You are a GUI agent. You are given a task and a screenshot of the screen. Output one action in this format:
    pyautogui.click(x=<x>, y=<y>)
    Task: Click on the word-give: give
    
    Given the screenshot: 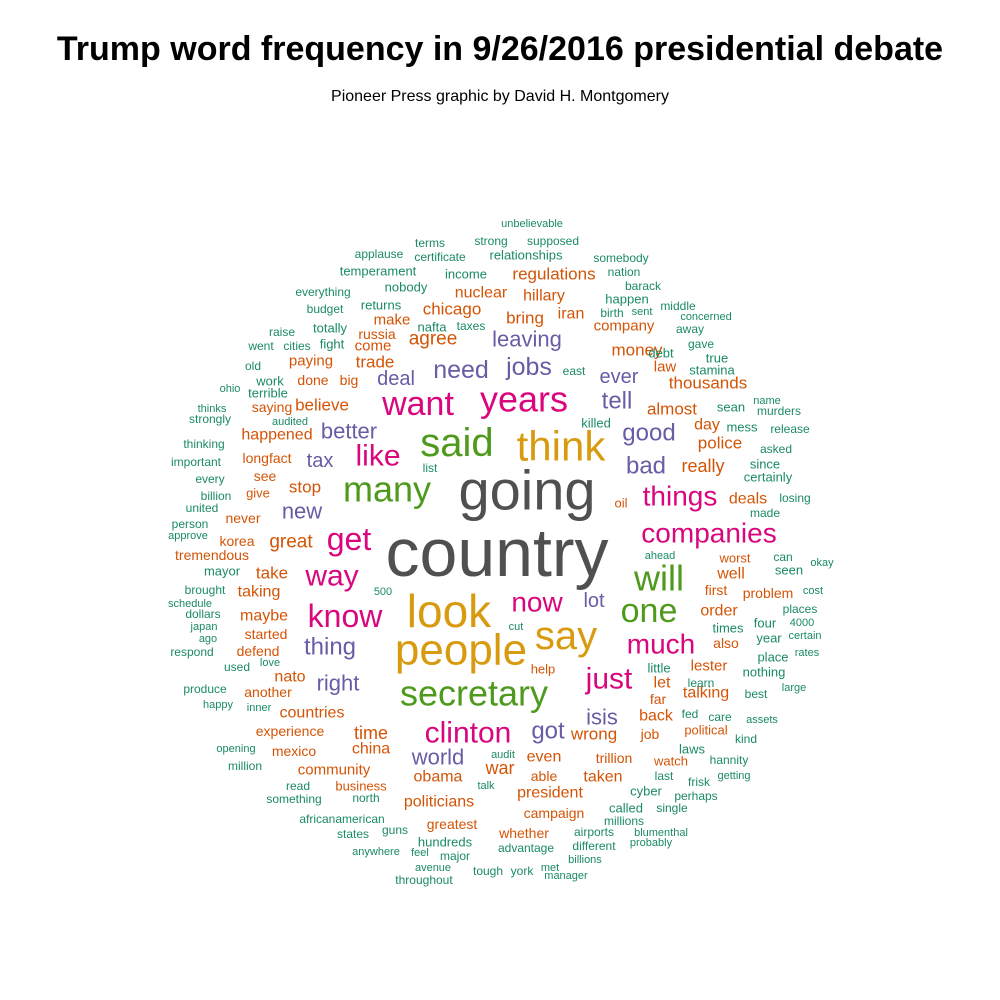 What is the action you would take?
    pyautogui.click(x=258, y=493)
    